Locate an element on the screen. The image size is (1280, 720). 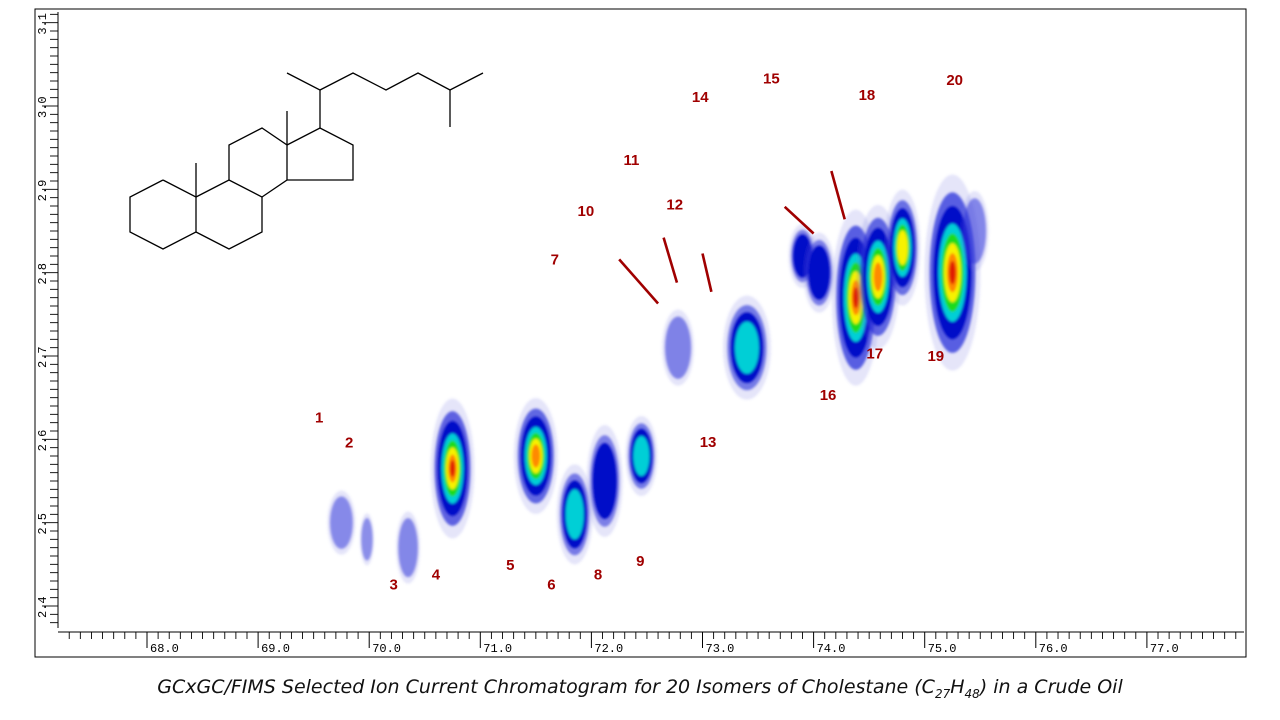
x-tick-label: 74.0 is located at coordinates (831, 649).